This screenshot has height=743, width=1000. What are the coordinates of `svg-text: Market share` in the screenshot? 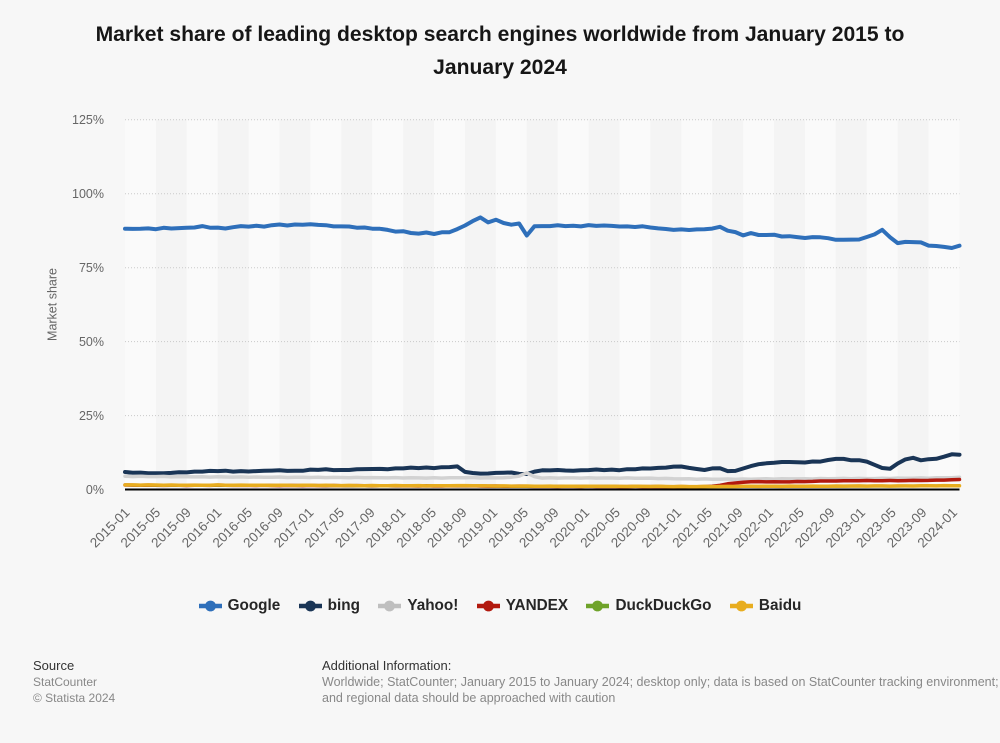 It's located at (53, 304).